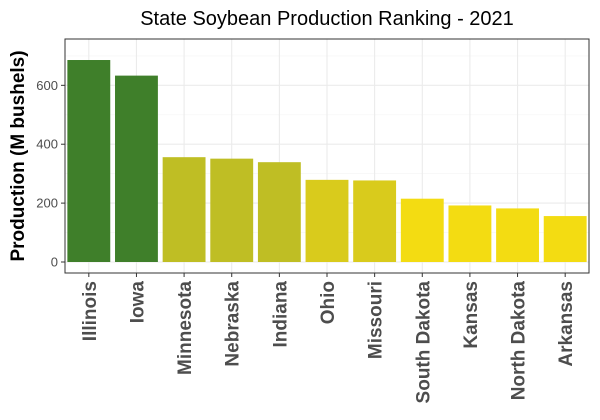 The height and width of the screenshot is (420, 600). I want to click on x-tick-label: Illinois, so click(90, 311).